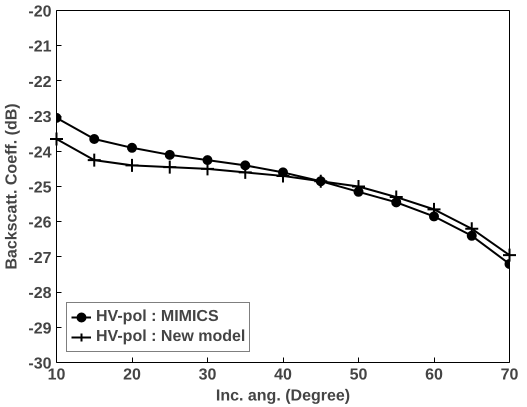  I want to click on legend-label: HV-pol : New model, so click(171, 337).